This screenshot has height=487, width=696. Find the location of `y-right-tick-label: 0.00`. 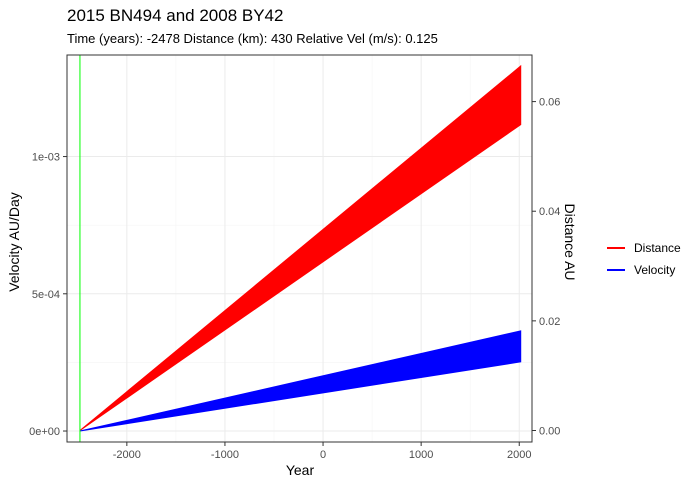

y-right-tick-label: 0.00 is located at coordinates (549, 431).